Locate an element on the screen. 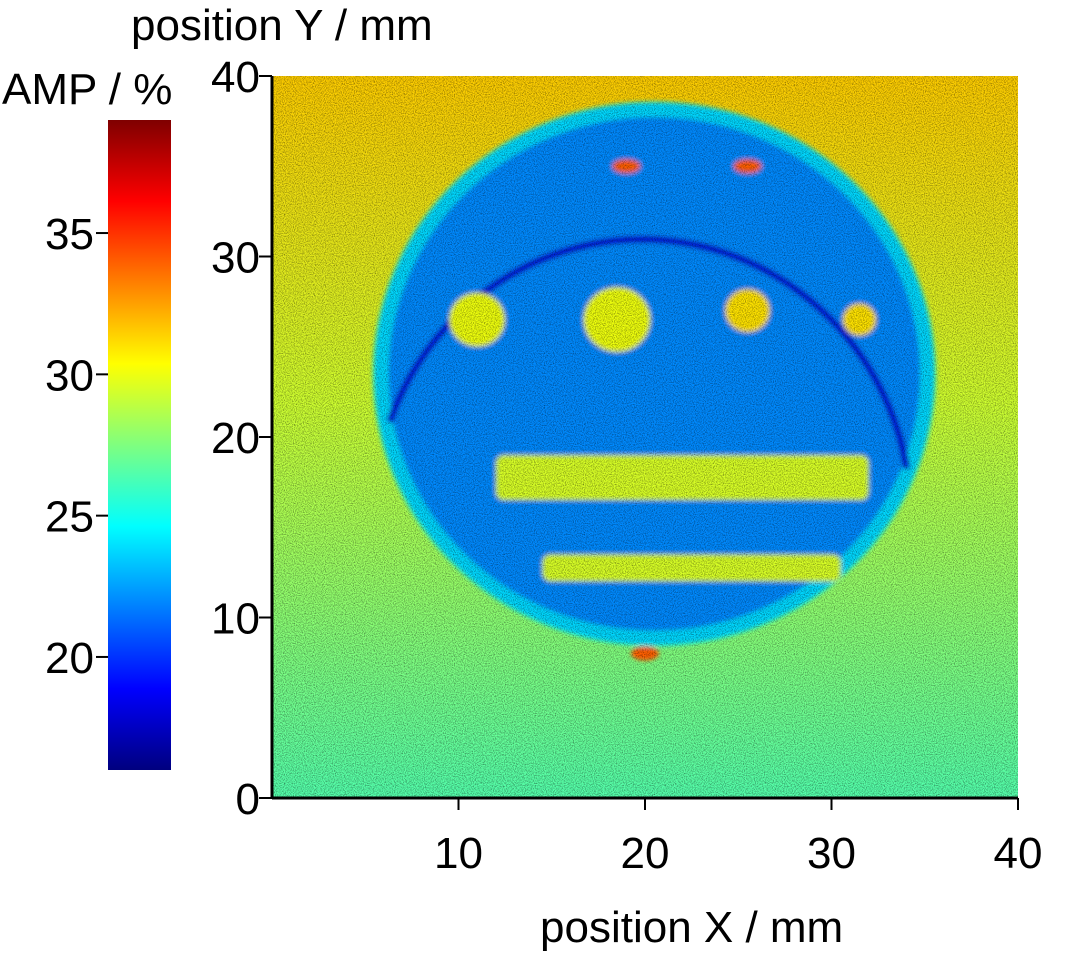  y-tick-label: 10 is located at coordinates (235, 619).